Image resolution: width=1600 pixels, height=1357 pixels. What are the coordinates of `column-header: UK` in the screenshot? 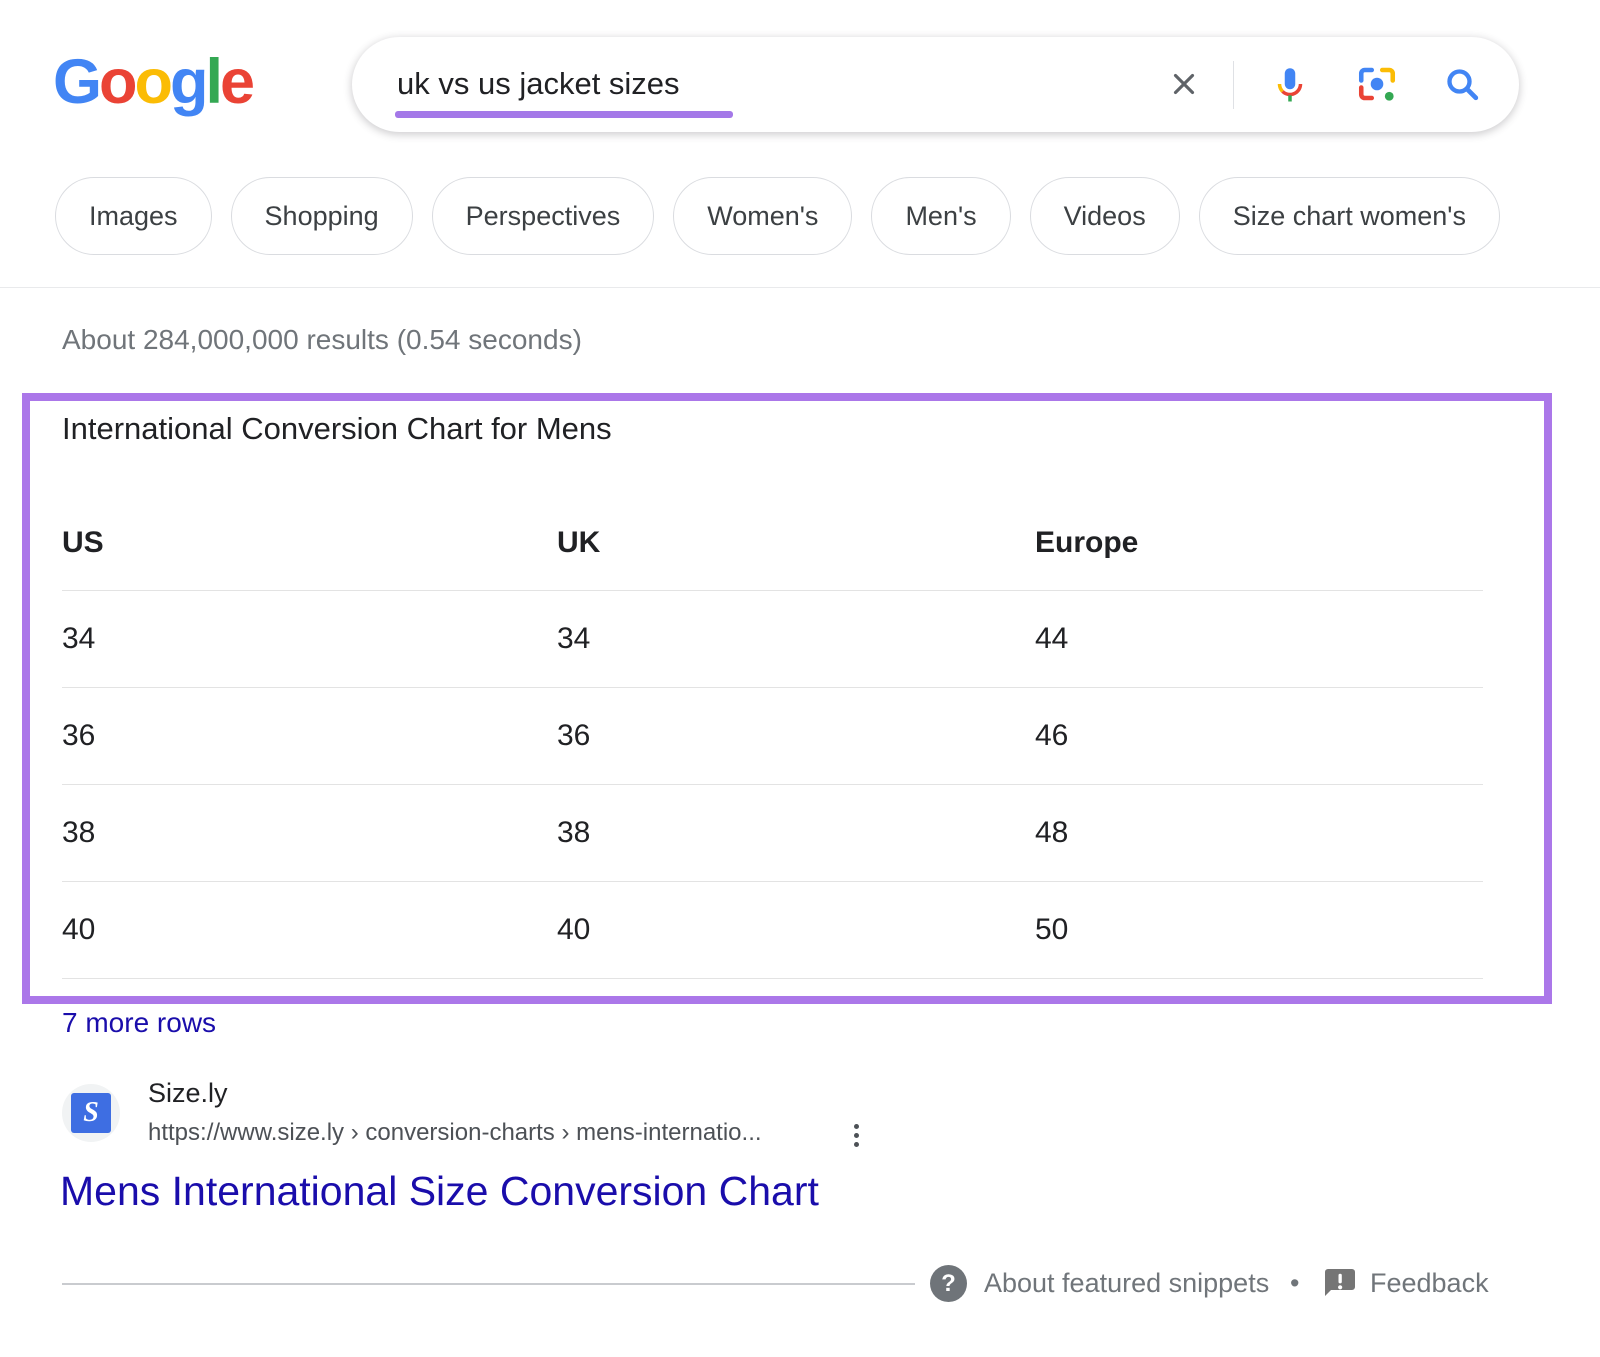 It's located at (579, 542).